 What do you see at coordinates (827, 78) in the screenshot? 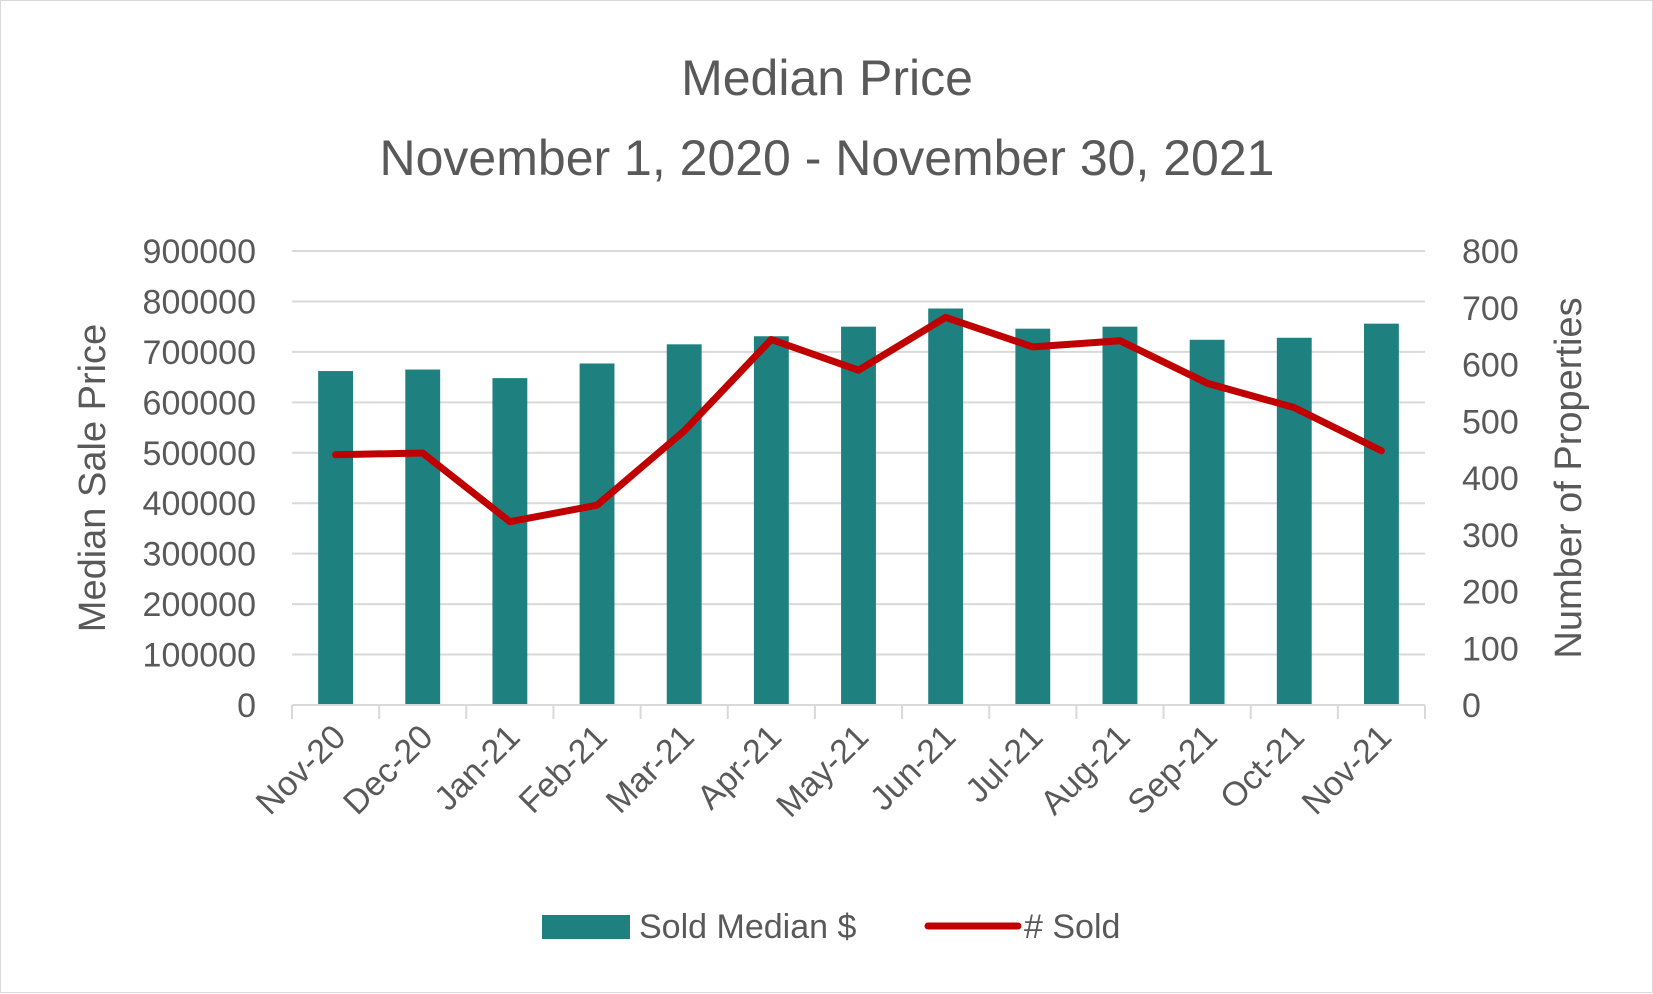
I see `chart-title: Median Price` at bounding box center [827, 78].